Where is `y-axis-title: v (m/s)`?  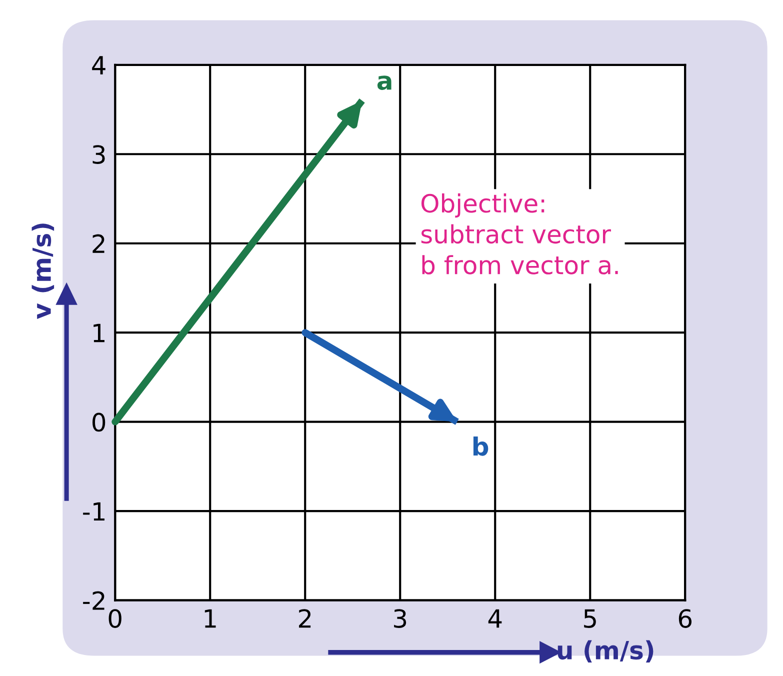
y-axis-title: v (m/s) is located at coordinates (43, 271).